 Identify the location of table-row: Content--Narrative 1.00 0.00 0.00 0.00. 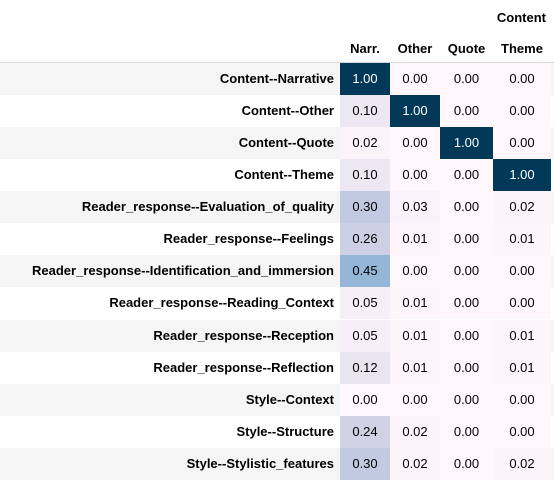
(277, 79).